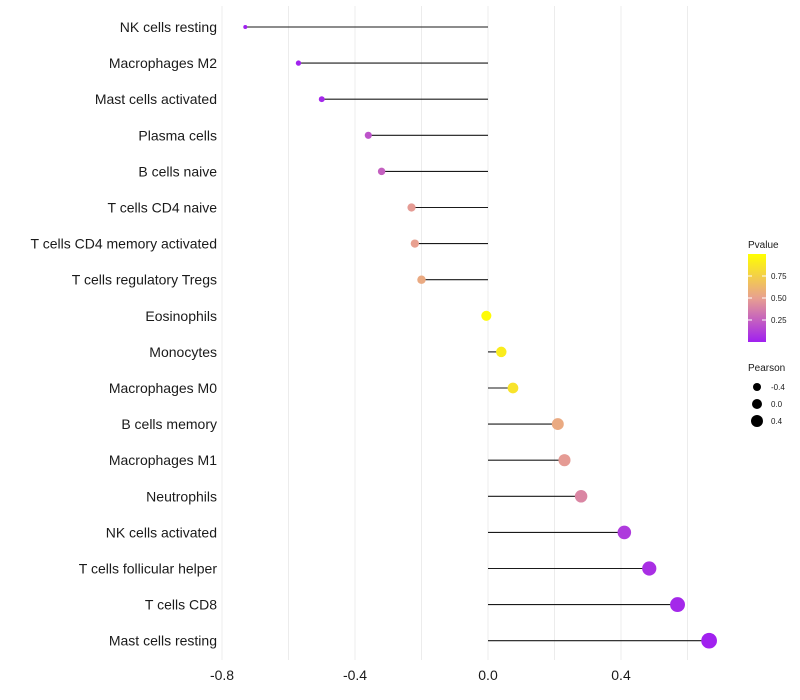  I want to click on pvalue-legend-title: Pvalue, so click(763, 245).